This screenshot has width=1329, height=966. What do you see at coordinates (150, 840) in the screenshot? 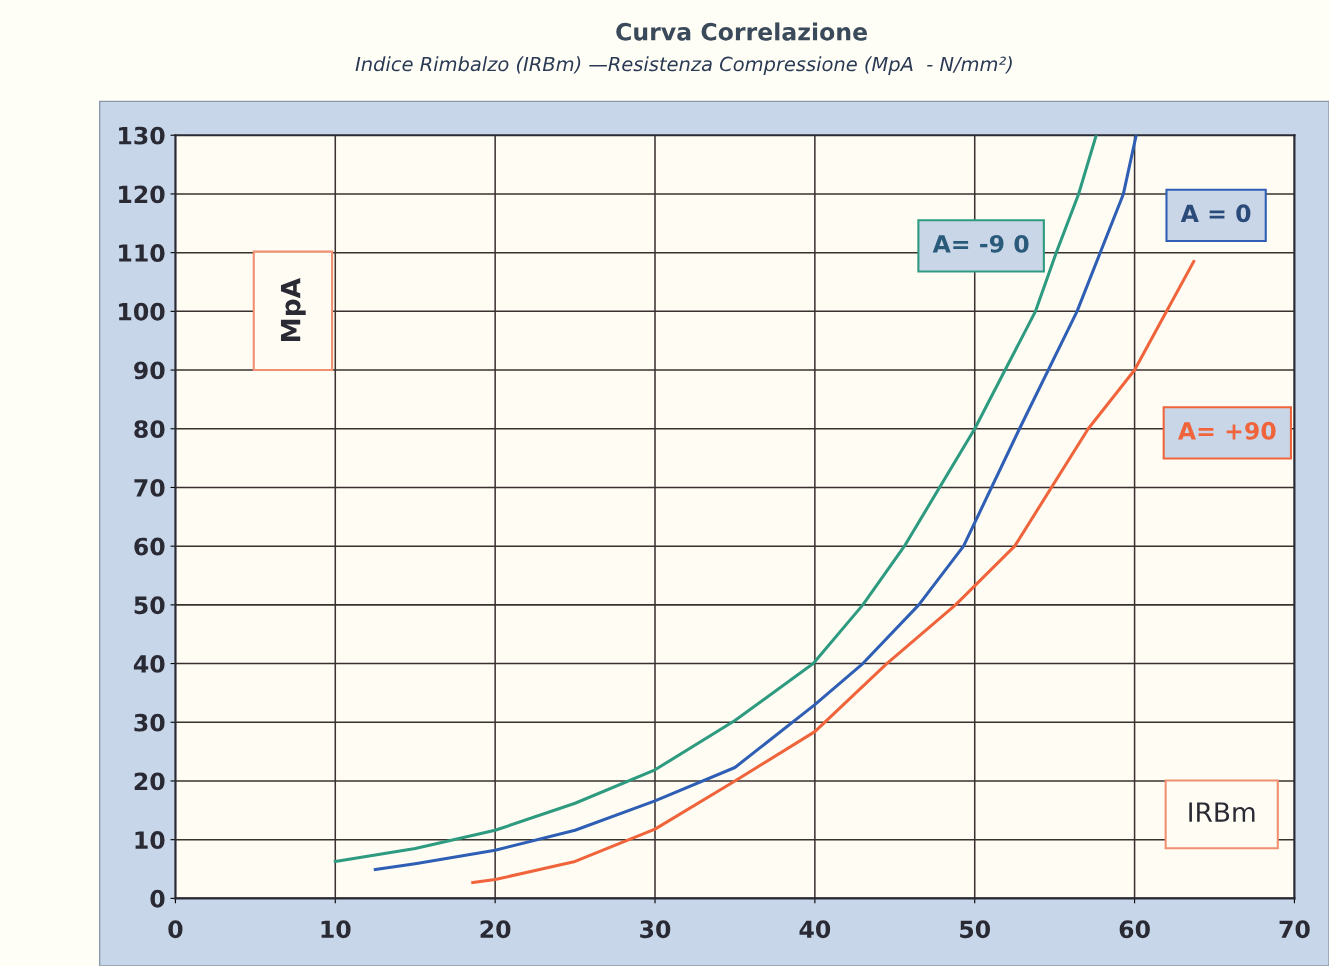
I see `y-tick-label: 10` at bounding box center [150, 840].